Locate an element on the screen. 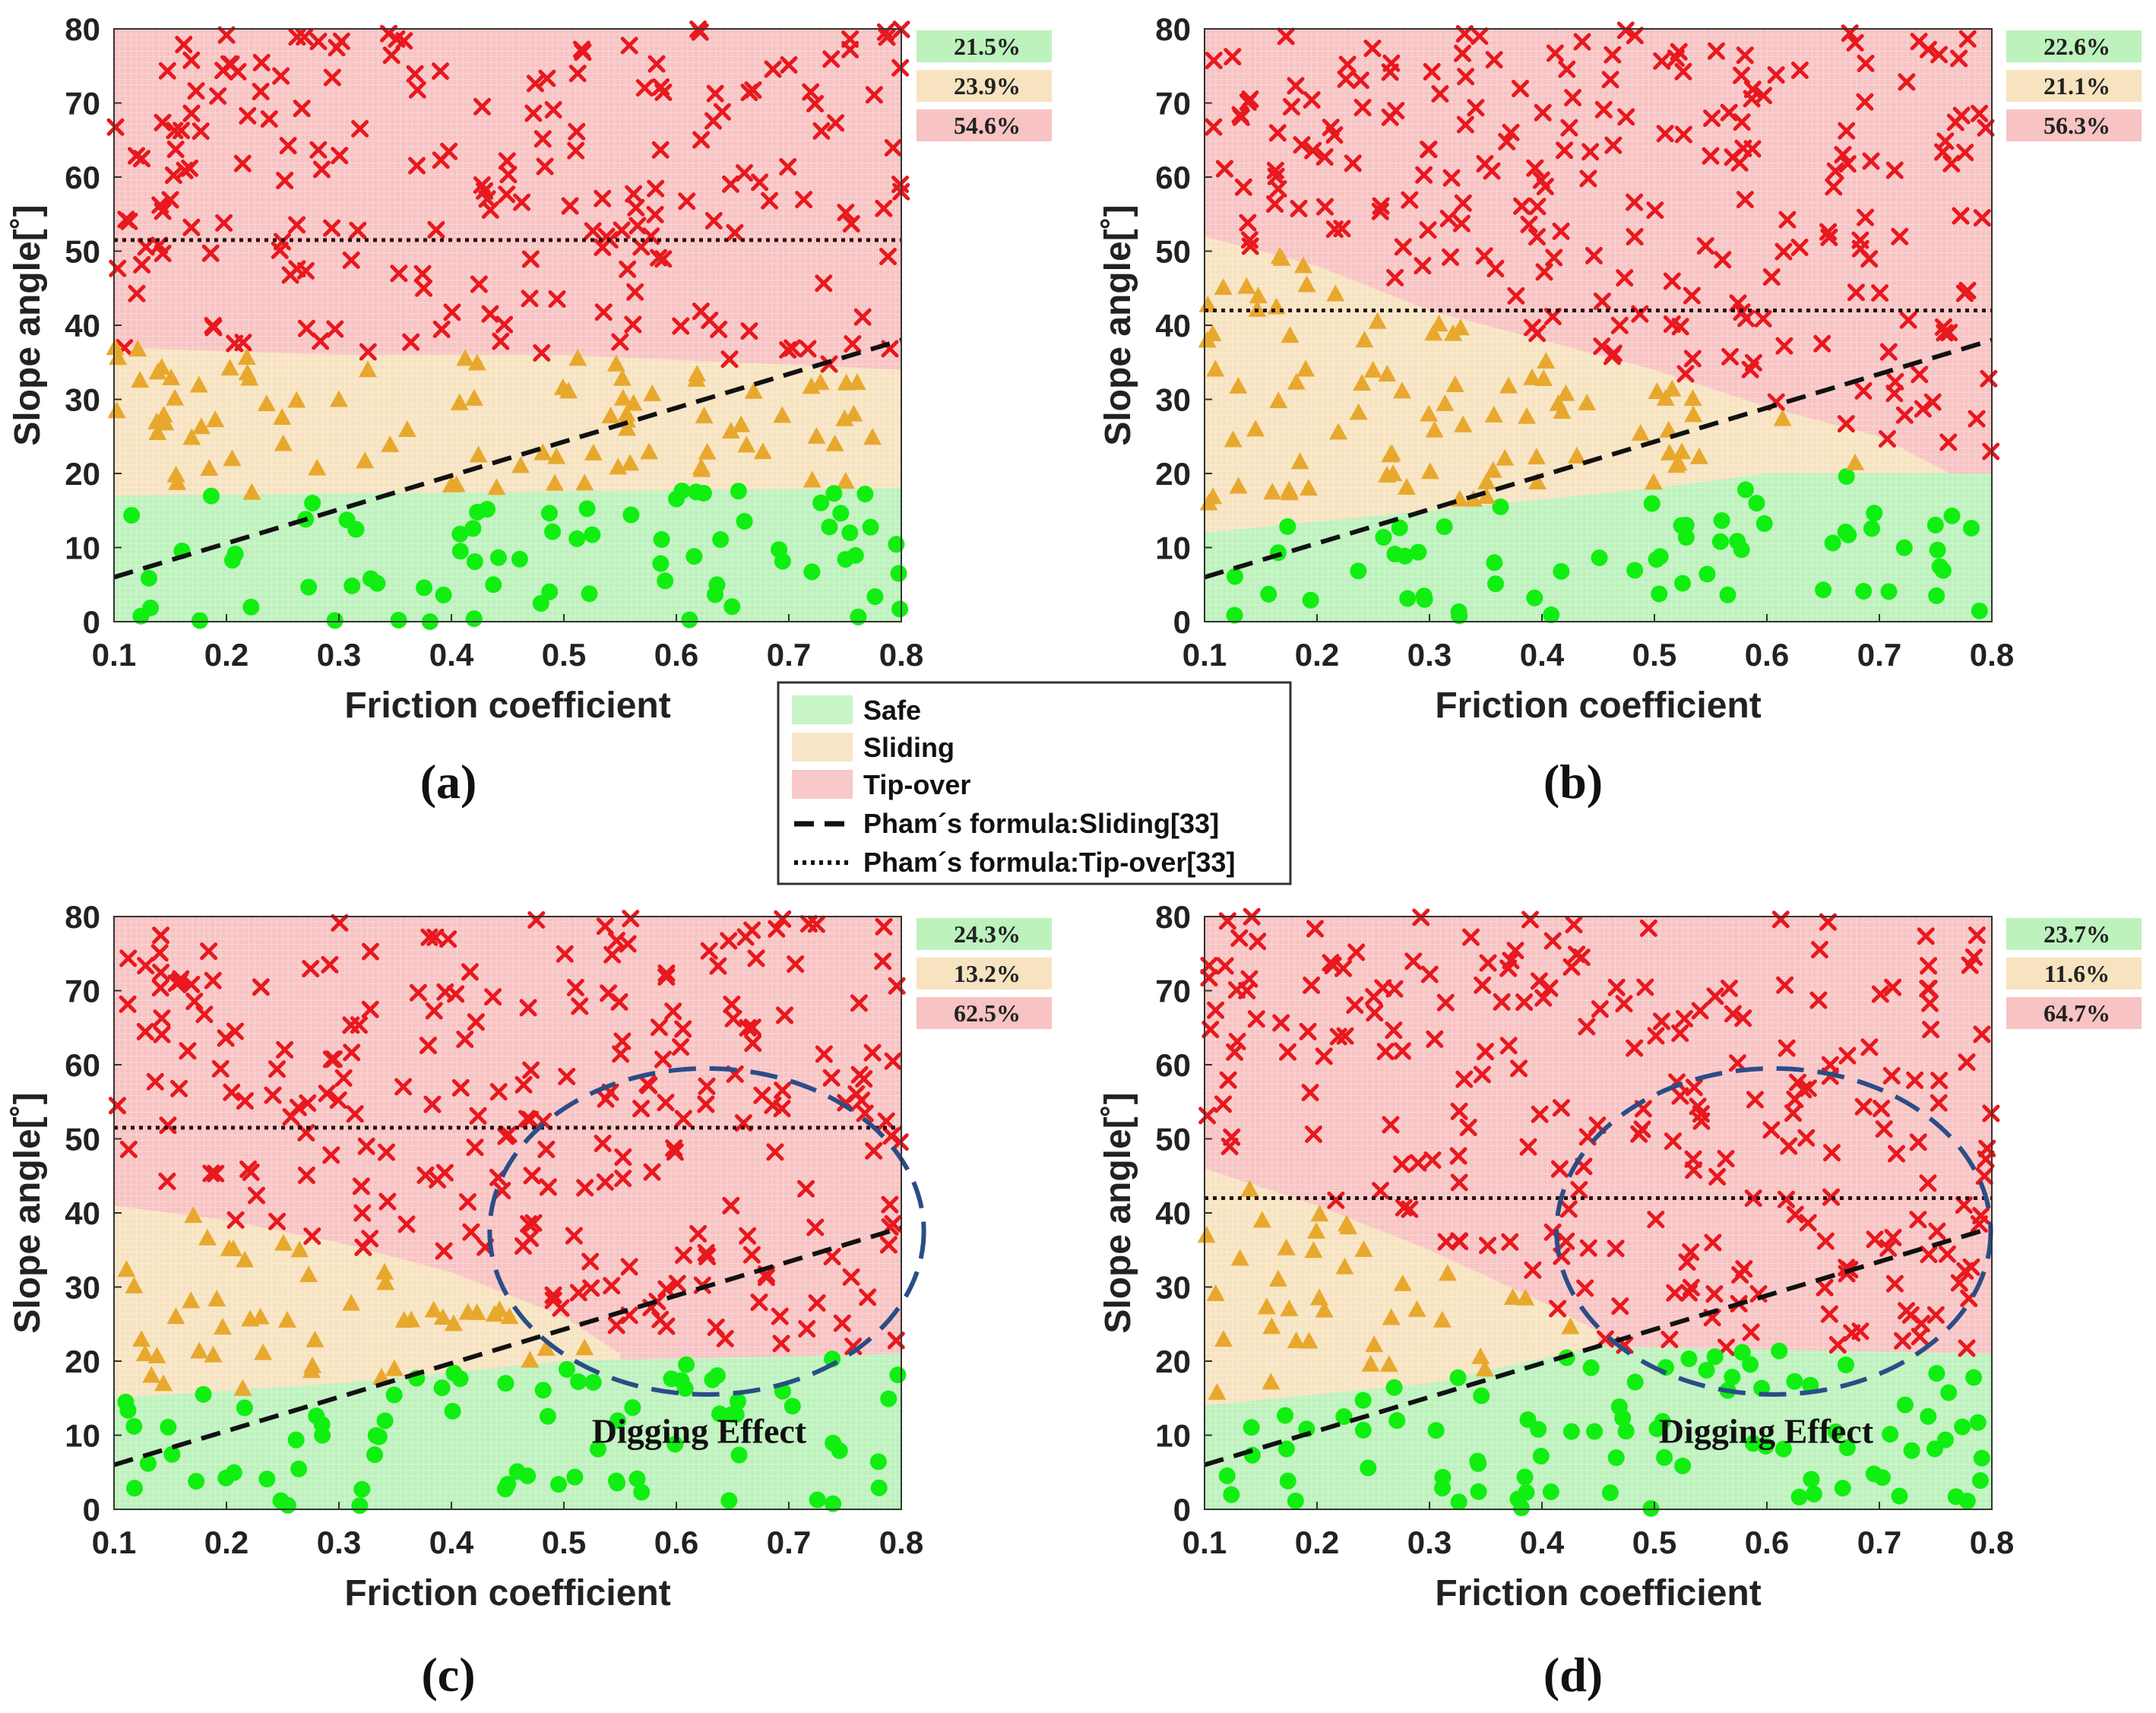  y-tick-label: 40 is located at coordinates (1173, 326).